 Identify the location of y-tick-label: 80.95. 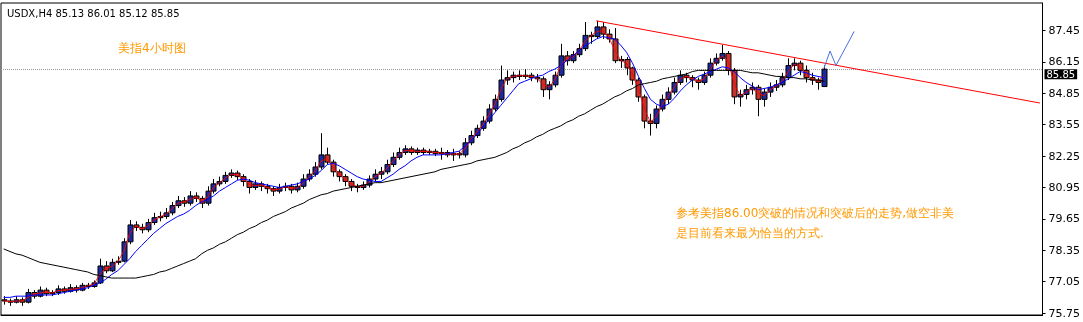
(1064, 187).